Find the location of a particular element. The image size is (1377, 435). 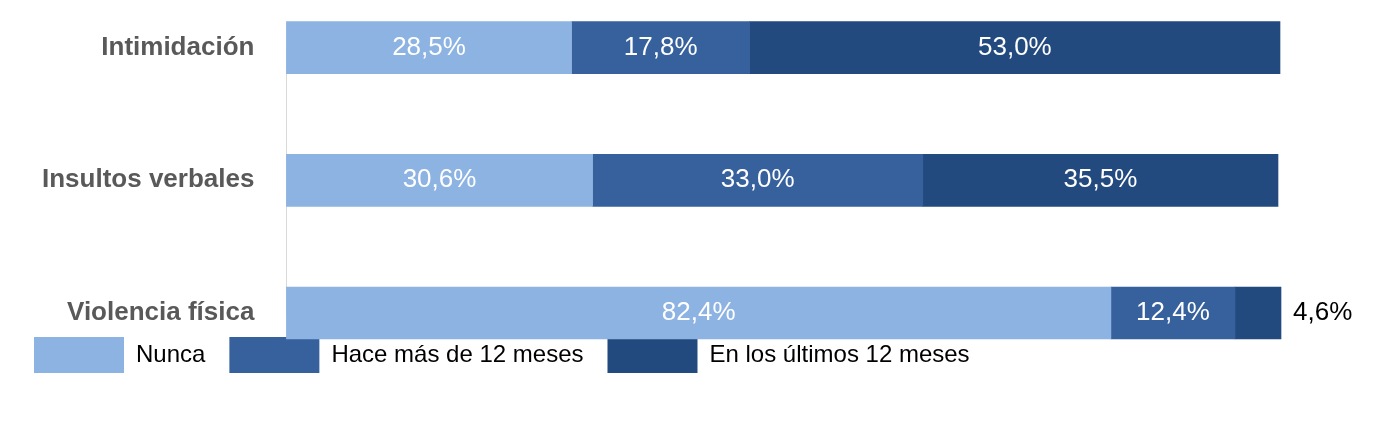

data-label: 53,0% is located at coordinates (1014, 45).